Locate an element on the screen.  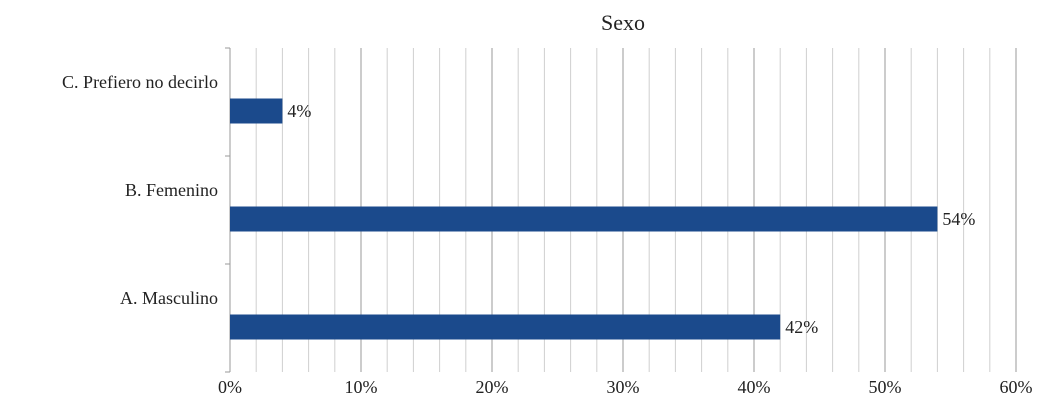
category-label: B. Femenino is located at coordinates (171, 190).